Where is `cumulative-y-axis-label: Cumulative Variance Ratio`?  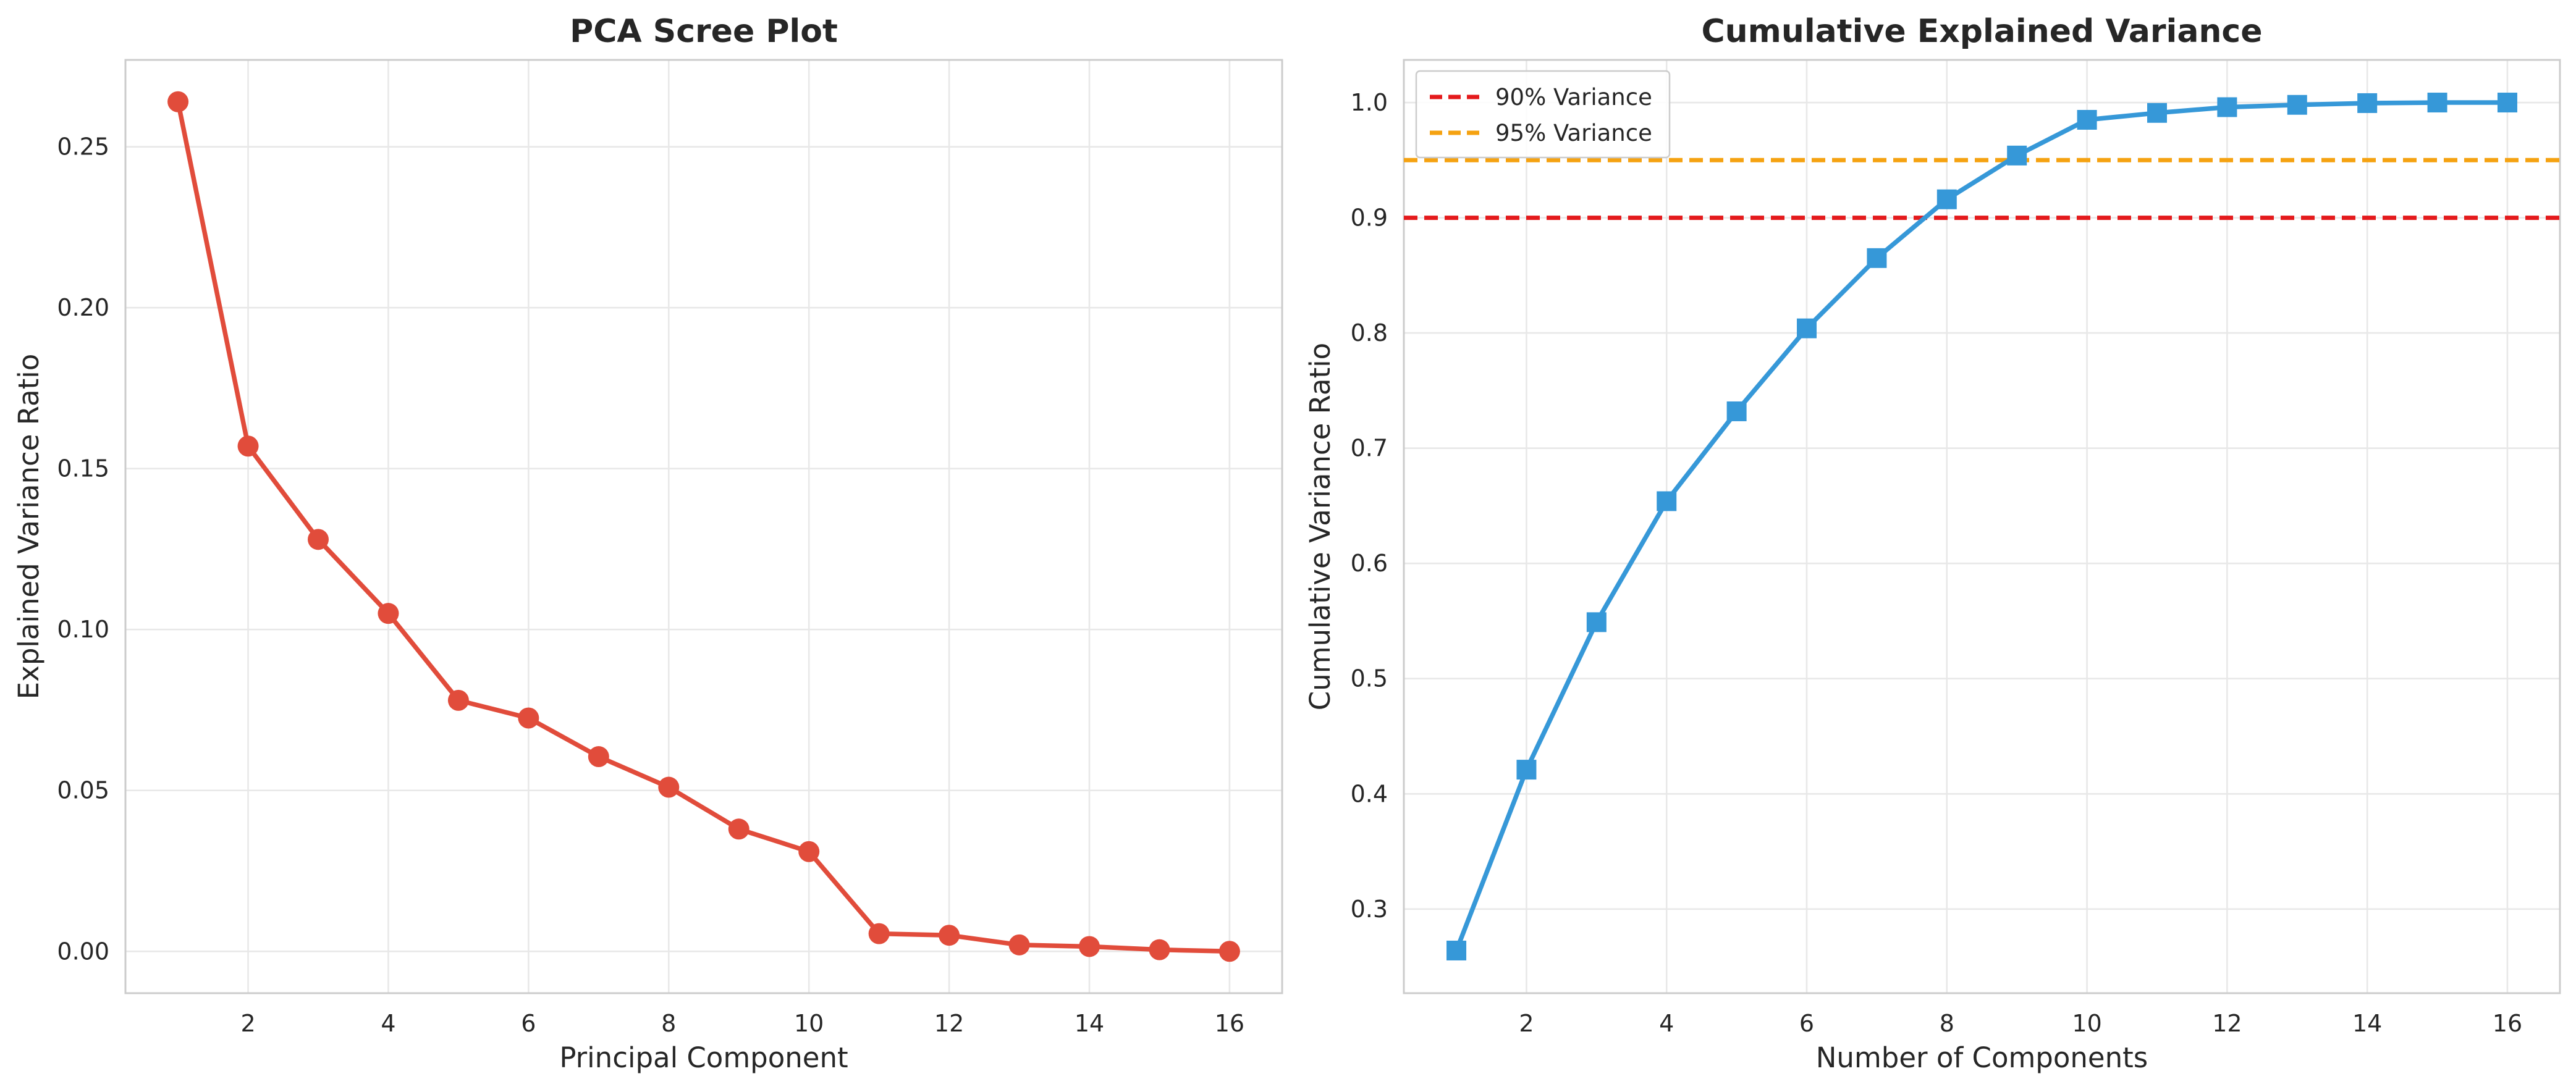
cumulative-y-axis-label: Cumulative Variance Ratio is located at coordinates (1320, 526).